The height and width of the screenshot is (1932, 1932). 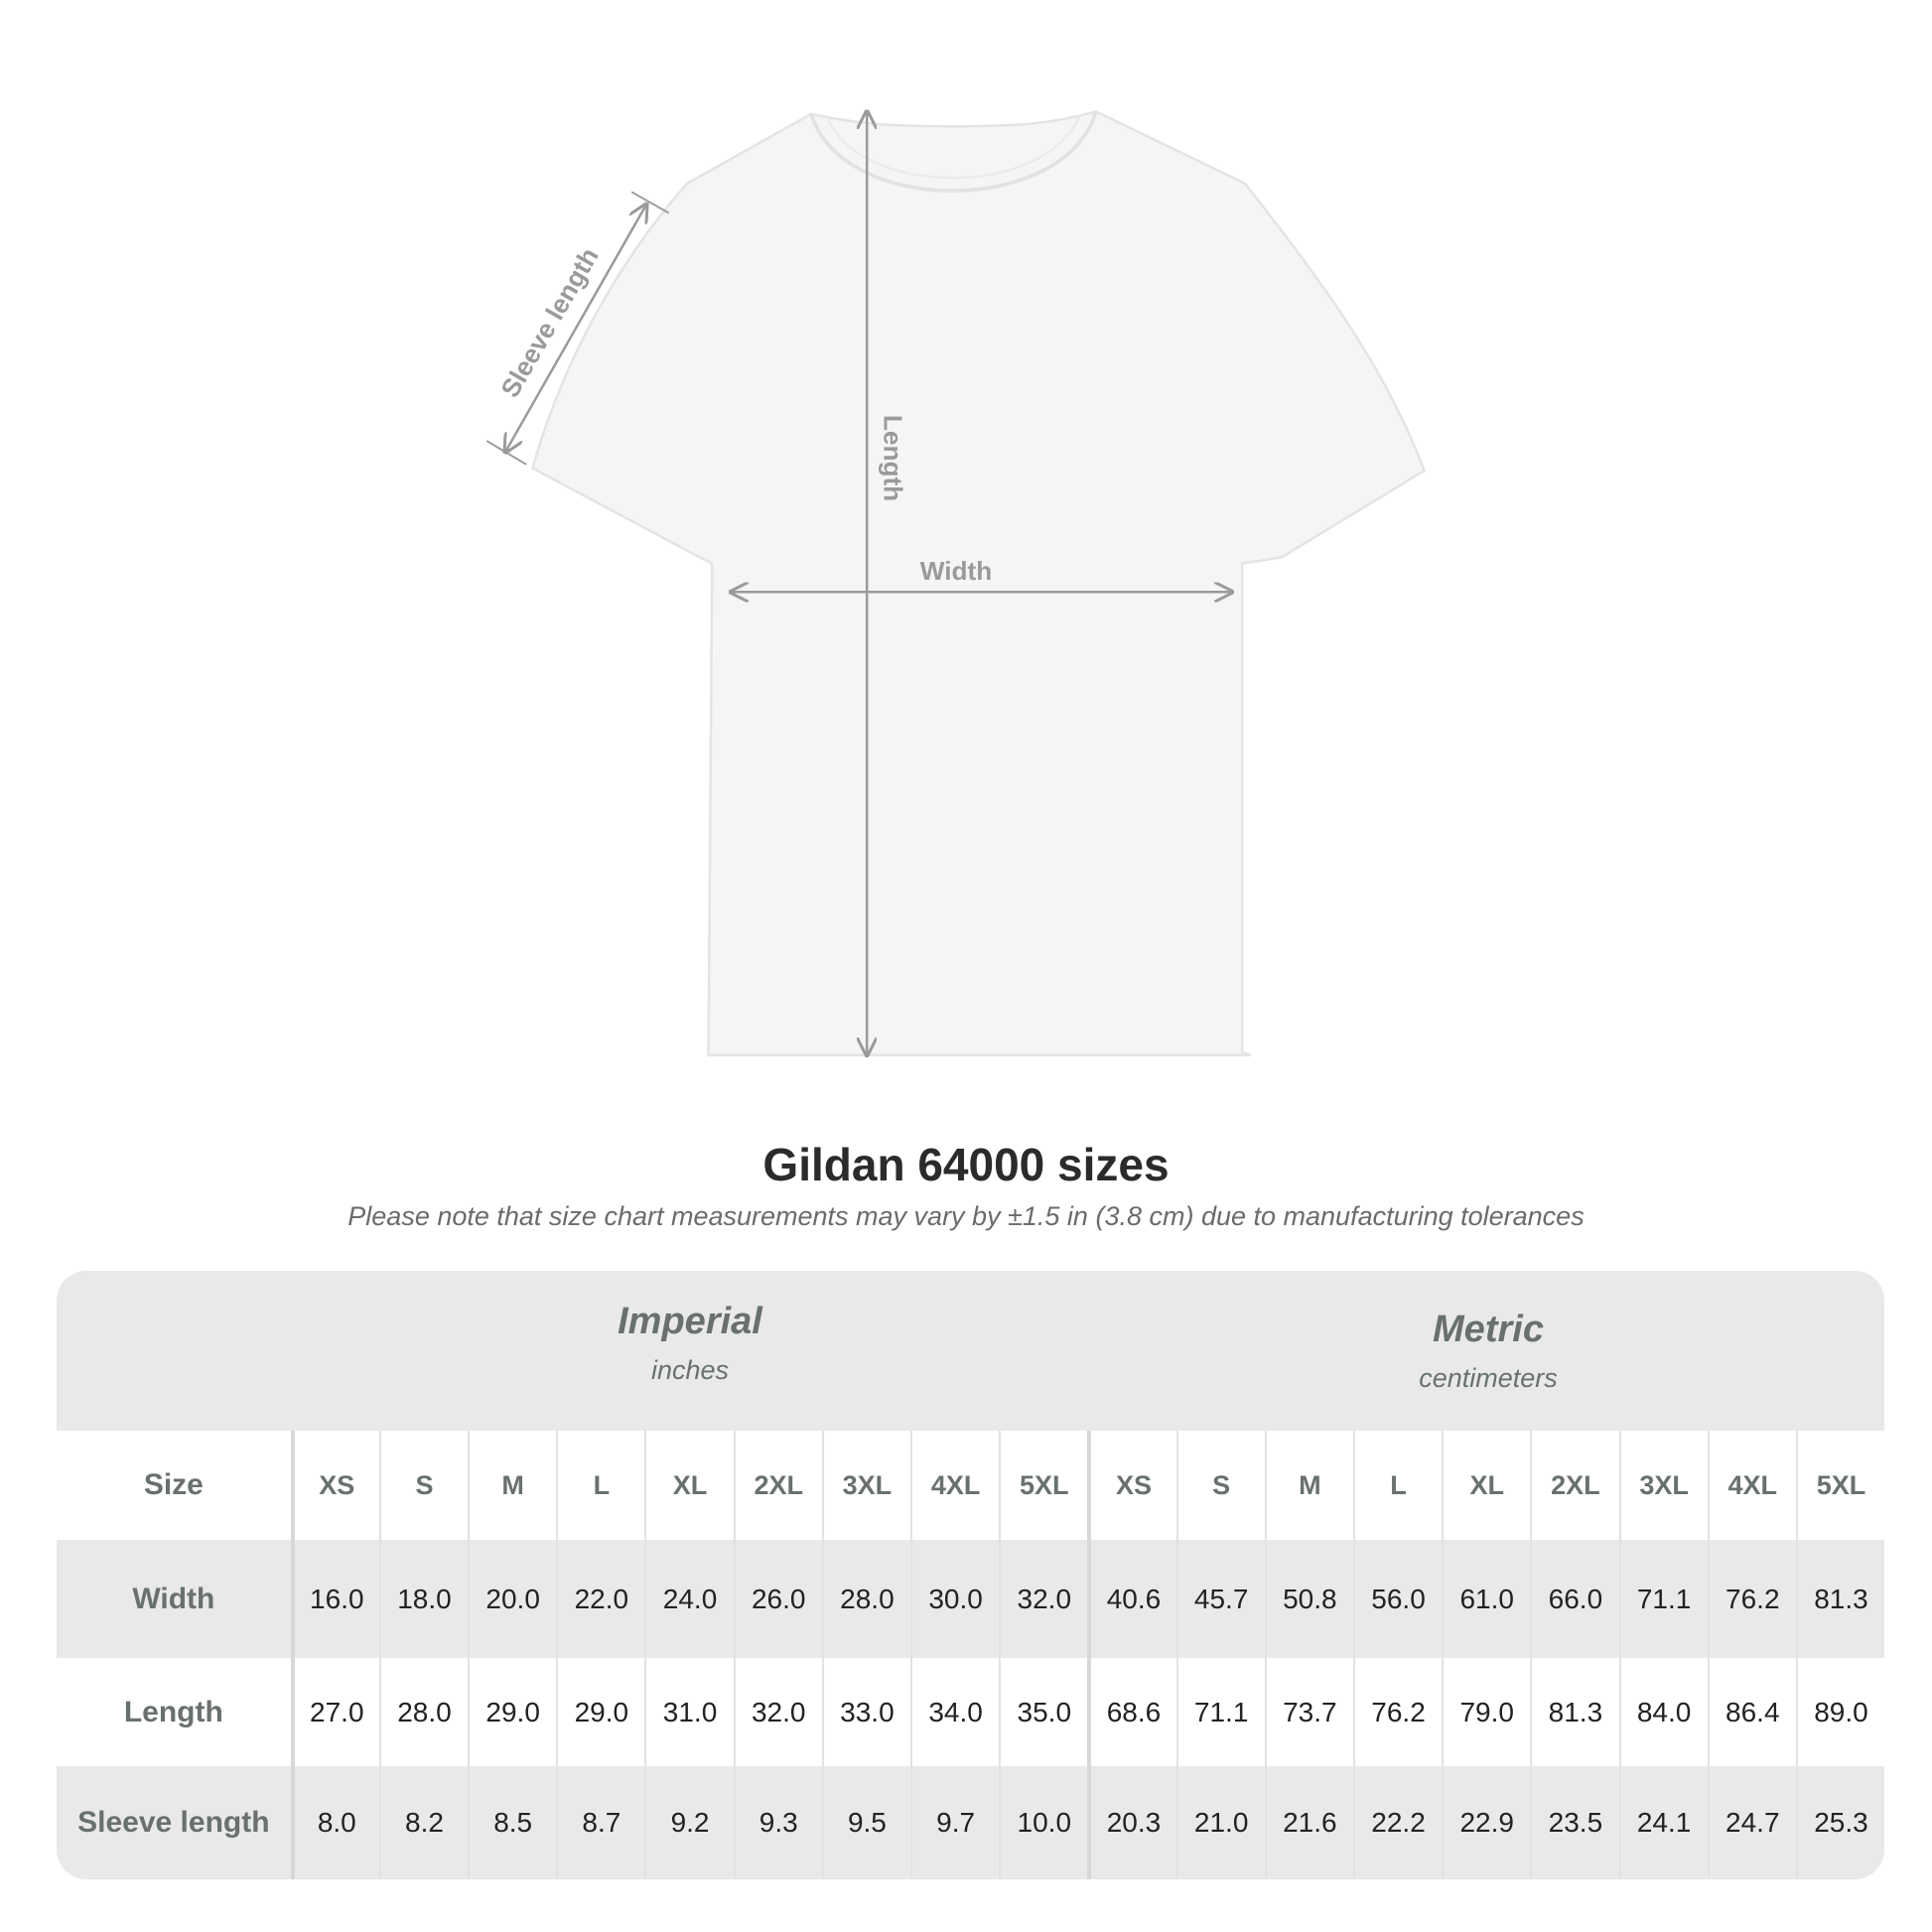 I want to click on imperial-header: Imperial inches, so click(x=690, y=1343).